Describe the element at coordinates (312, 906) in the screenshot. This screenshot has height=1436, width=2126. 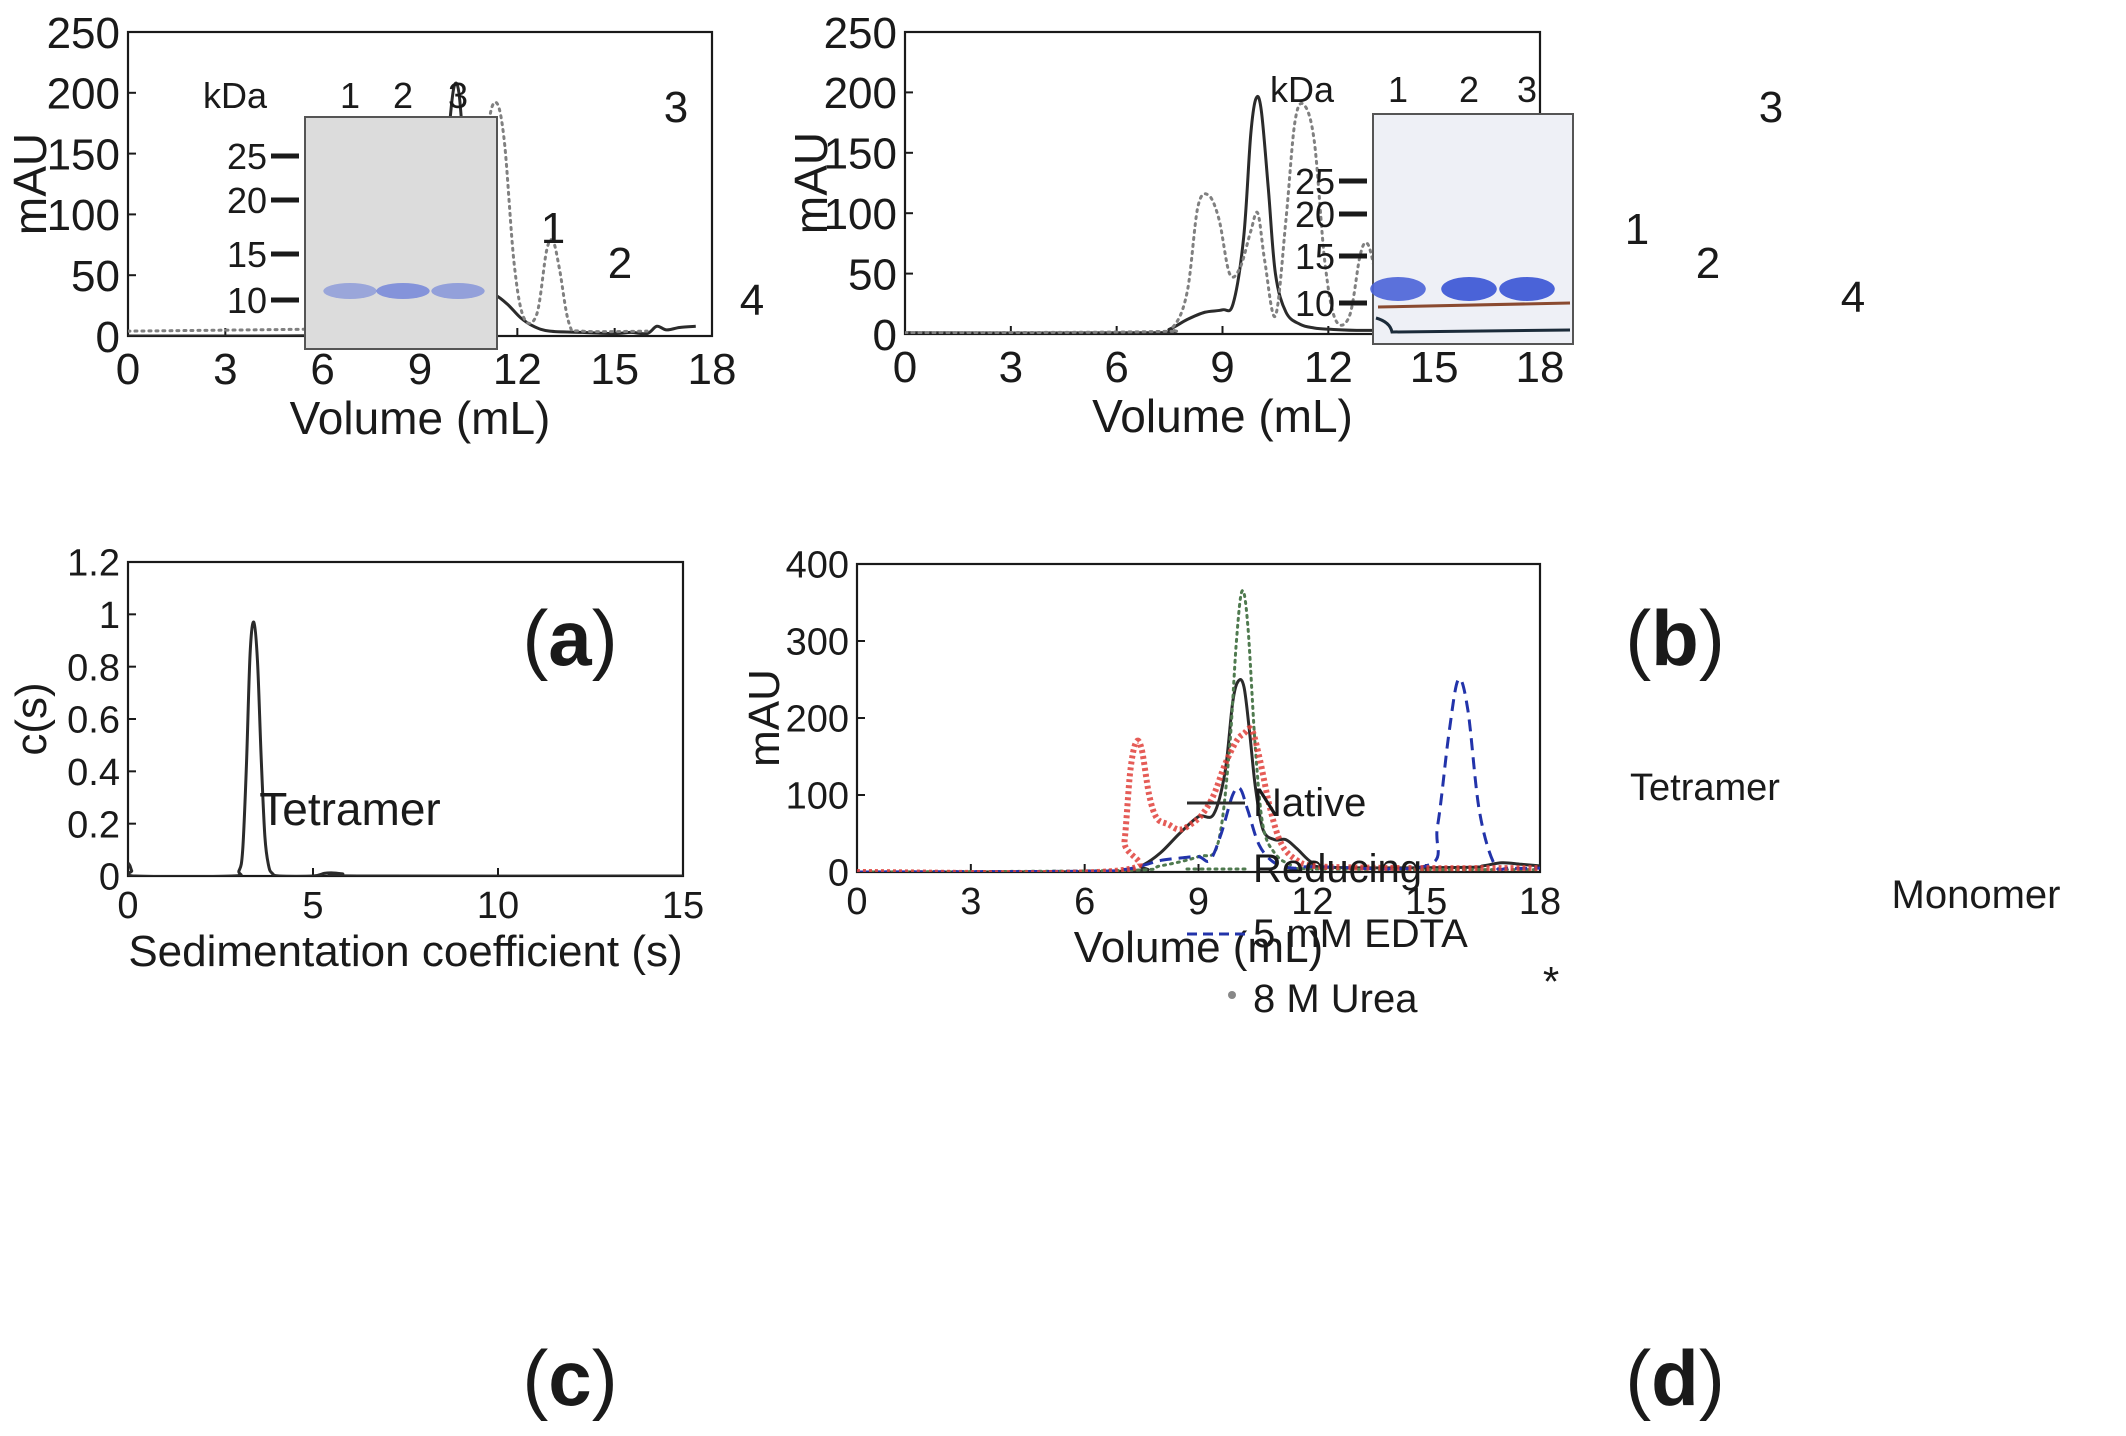
I see `x-tick-label: 5` at that location.